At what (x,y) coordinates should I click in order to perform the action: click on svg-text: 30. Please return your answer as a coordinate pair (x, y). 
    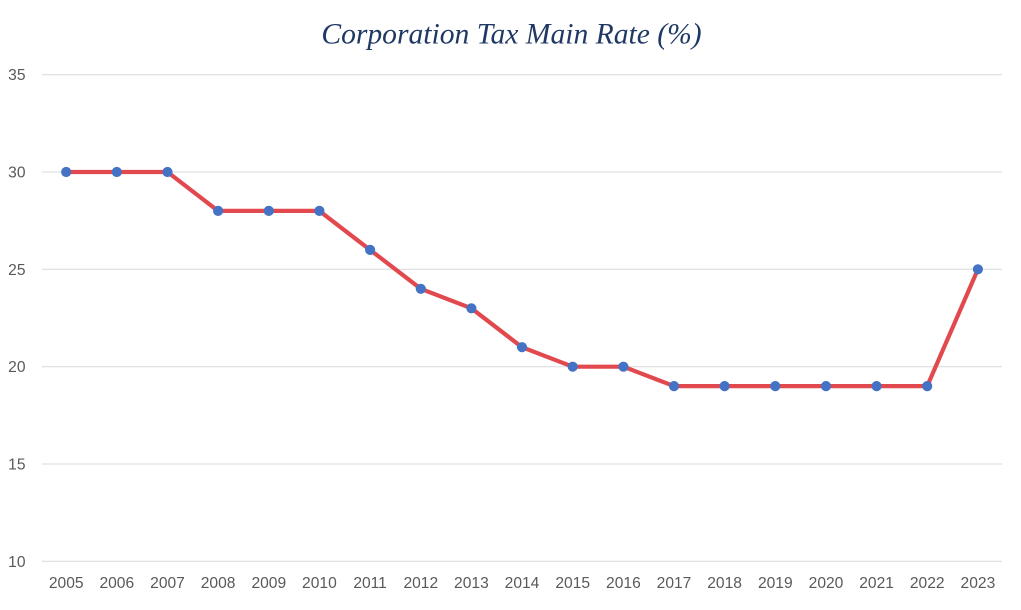
    Looking at the image, I should click on (17, 173).